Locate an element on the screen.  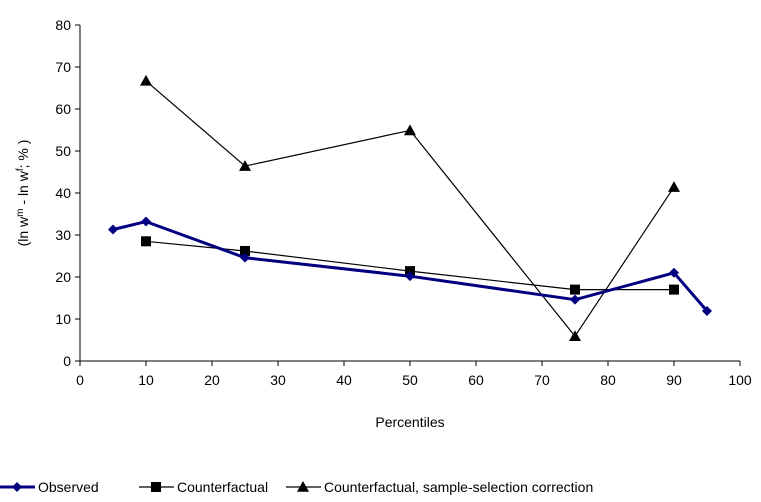
y-tick-label: 10 is located at coordinates (63, 319).